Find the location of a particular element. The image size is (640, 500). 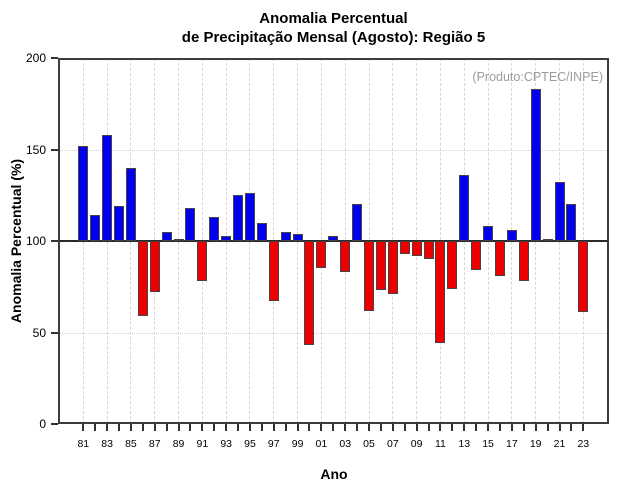

x-tick-label-1993: 93 is located at coordinates (226, 444).